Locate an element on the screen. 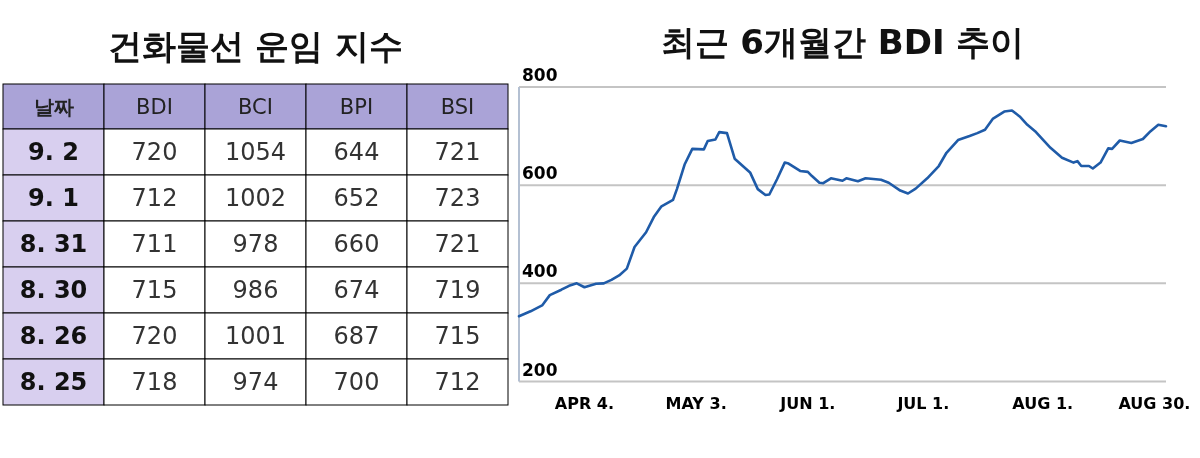 The width and height of the screenshot is (1200, 458). y-tick-label: 9. 2 is located at coordinates (53, 152).